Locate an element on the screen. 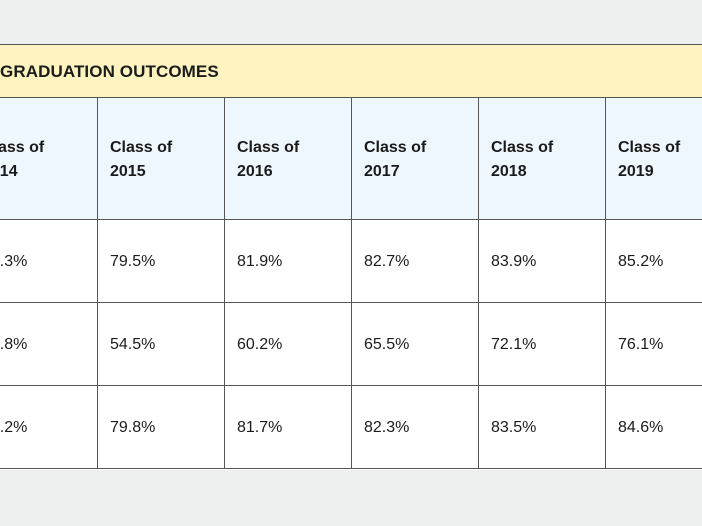 The image size is (702, 526). cell-value: 83.9% is located at coordinates (514, 261).